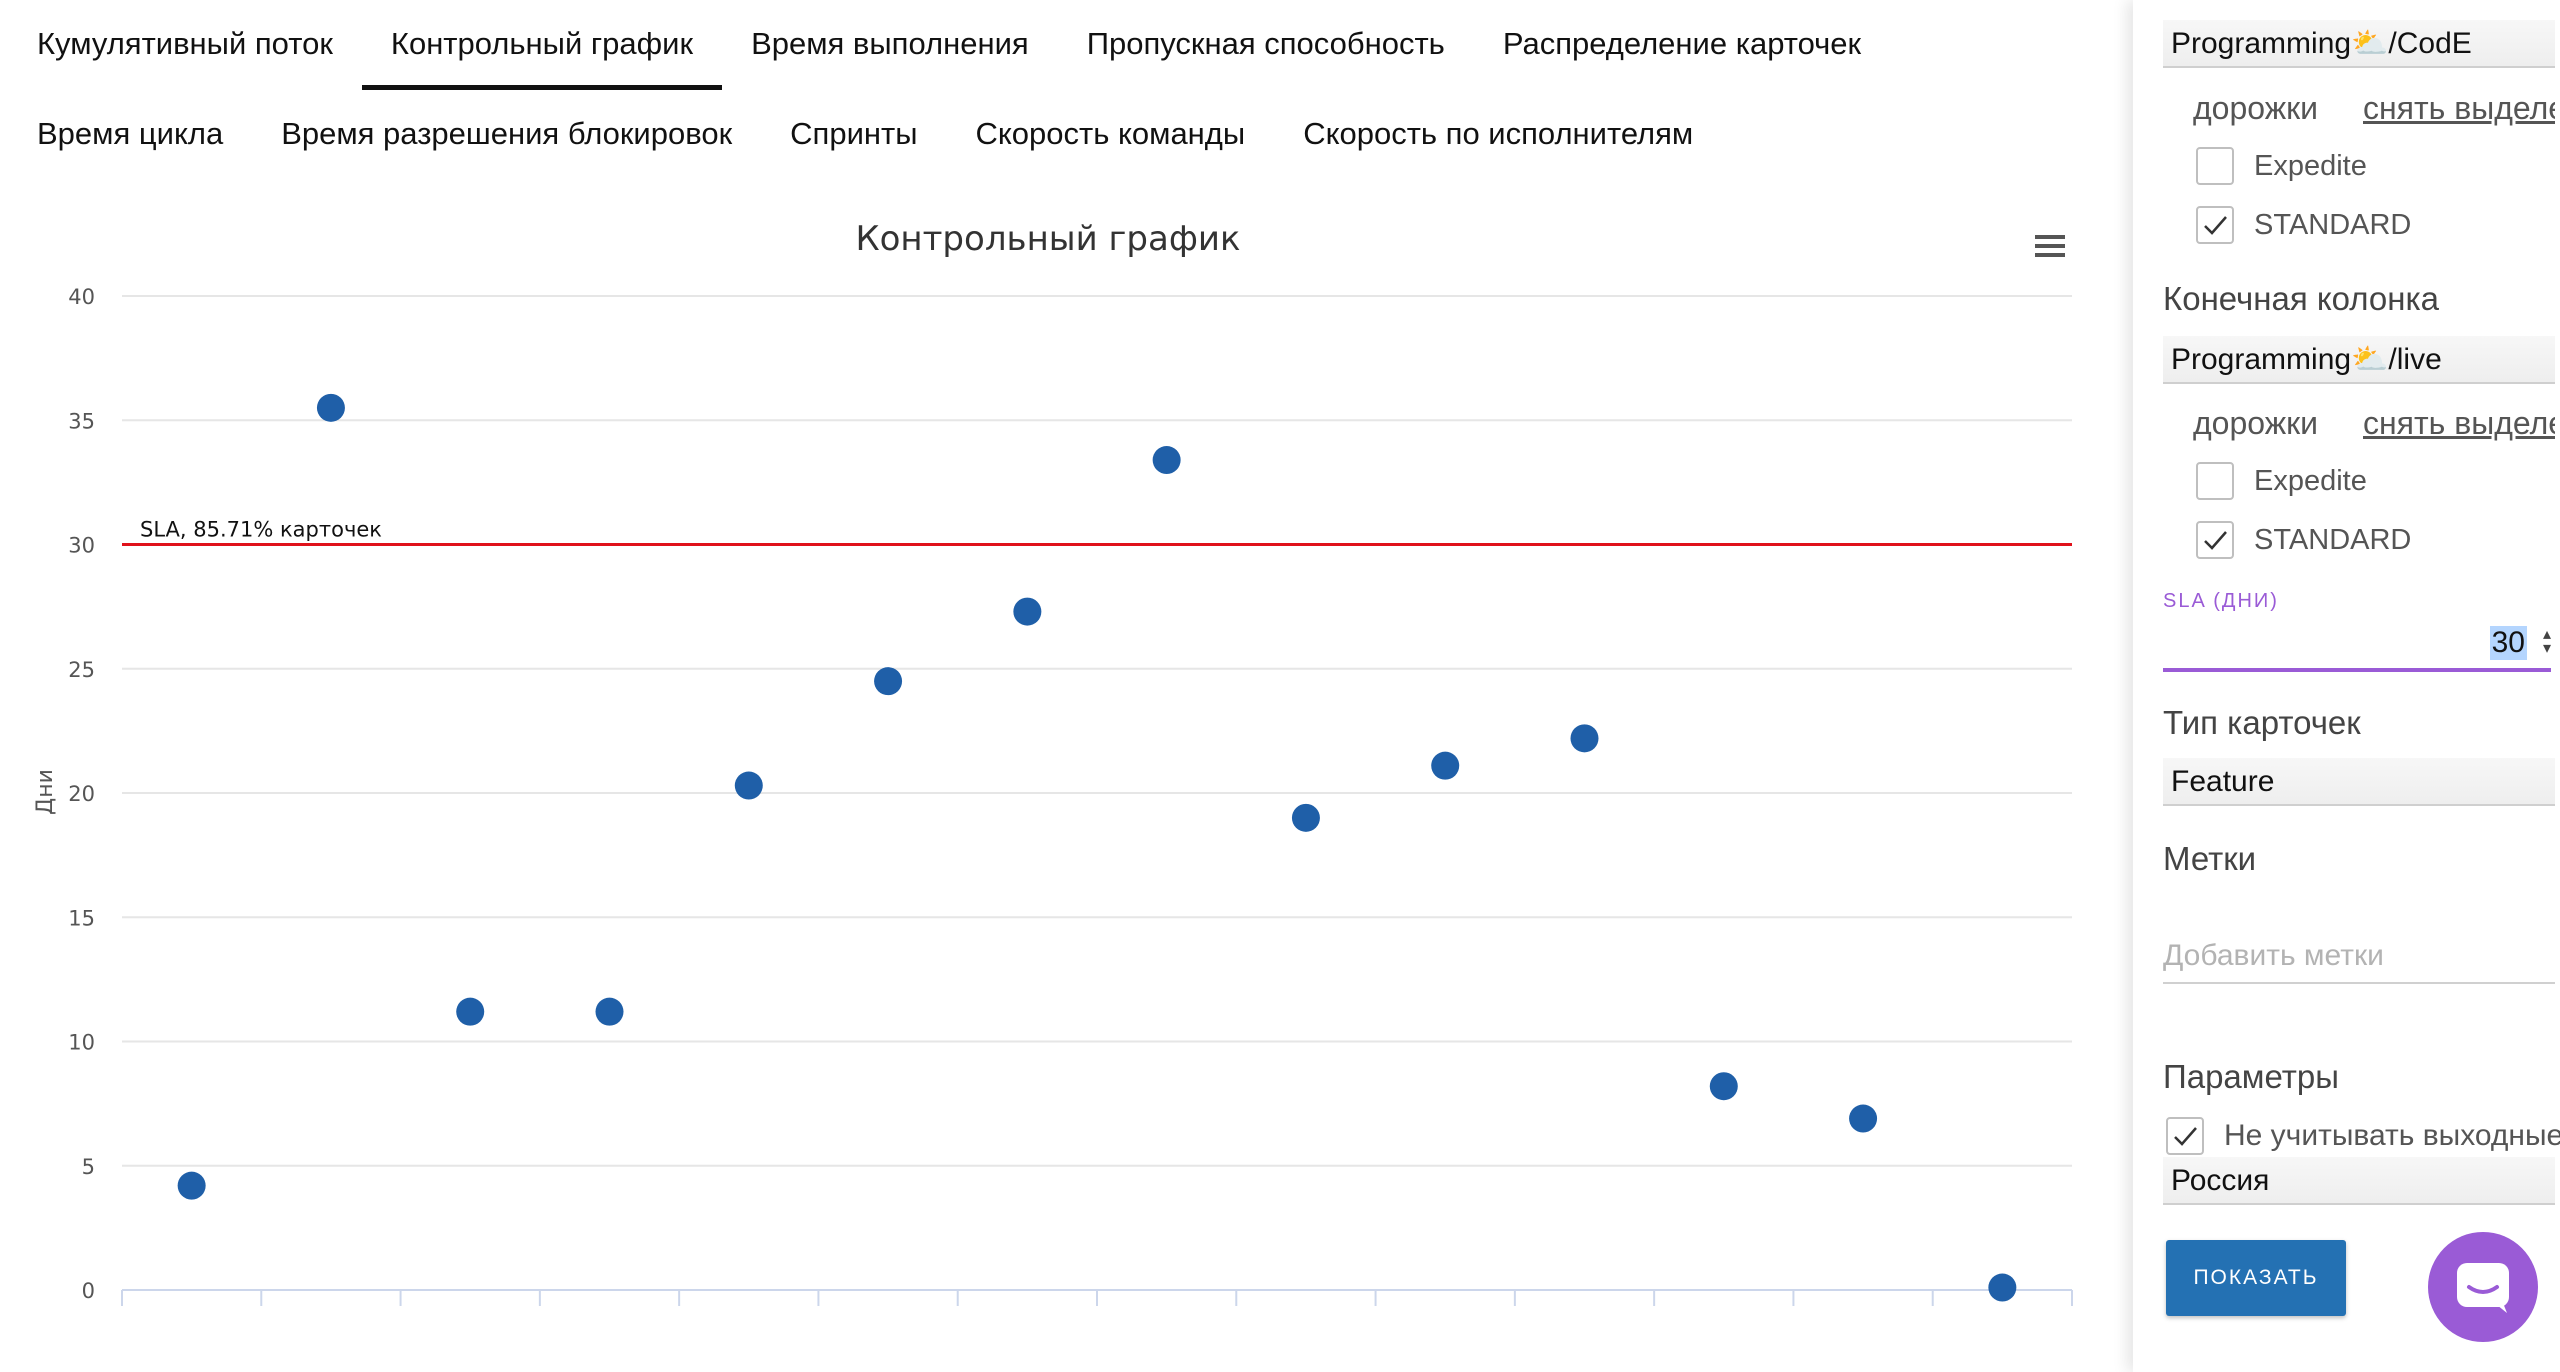 The height and width of the screenshot is (1372, 2560). I want to click on tags-field, so click(2359, 957).